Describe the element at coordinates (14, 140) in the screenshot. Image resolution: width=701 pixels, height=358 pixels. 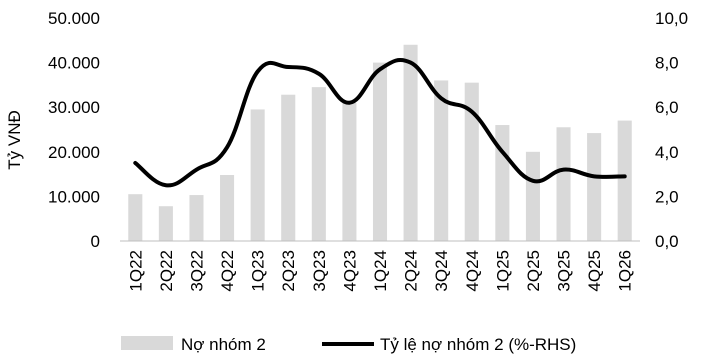
I see `y-axis-label: Tỷ VNĐ` at that location.